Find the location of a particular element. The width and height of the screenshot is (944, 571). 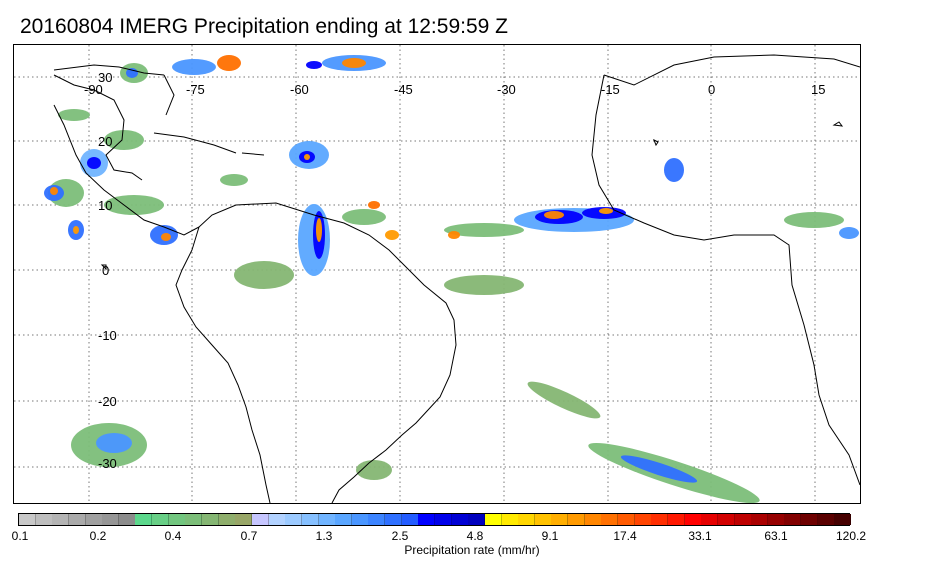

lat-label: -30 is located at coordinates (107, 463).